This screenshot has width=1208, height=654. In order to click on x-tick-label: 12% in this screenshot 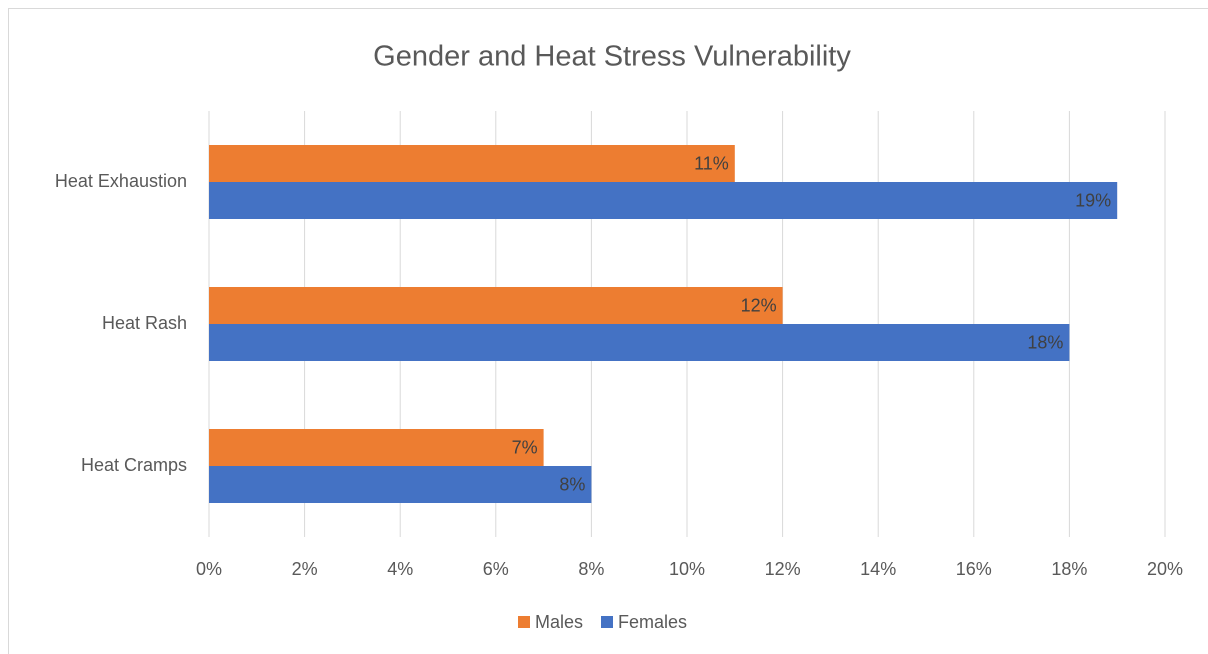, I will do `click(783, 569)`.